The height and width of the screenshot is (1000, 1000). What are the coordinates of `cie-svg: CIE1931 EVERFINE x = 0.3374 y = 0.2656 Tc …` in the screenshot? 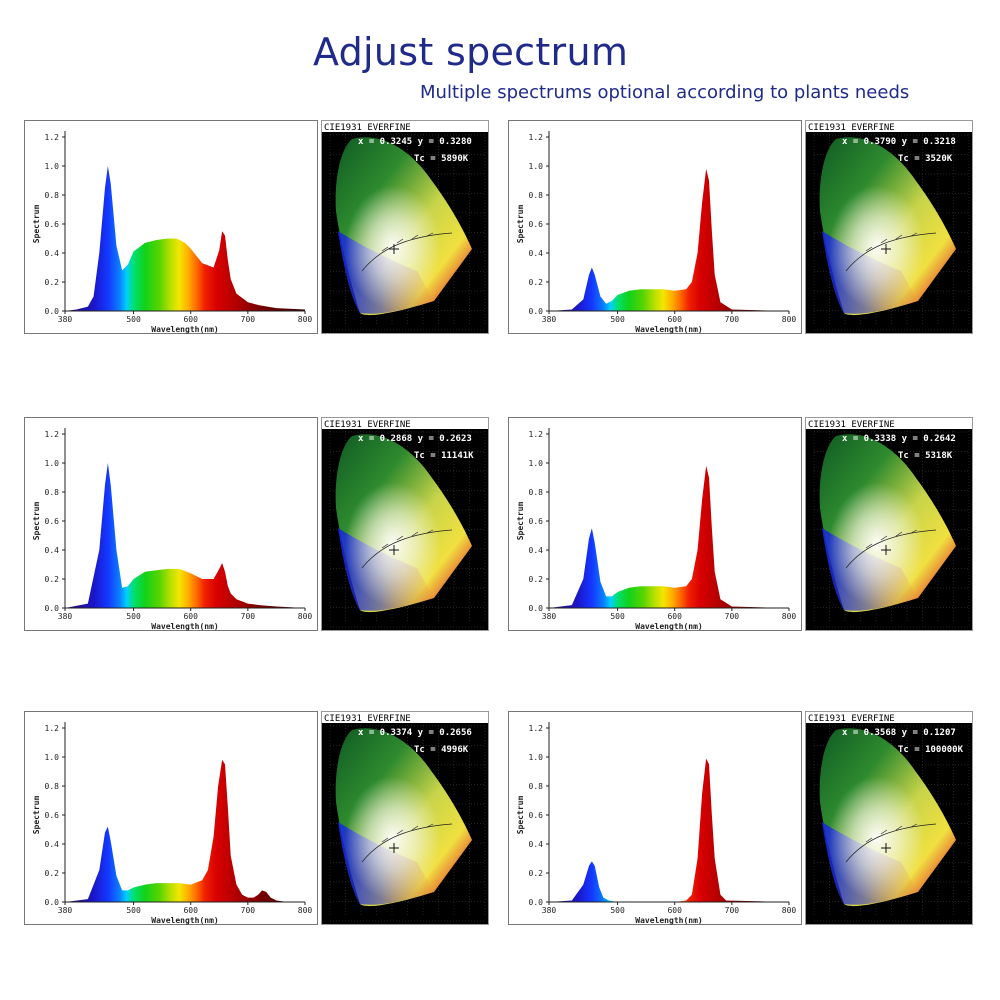 It's located at (405, 817).